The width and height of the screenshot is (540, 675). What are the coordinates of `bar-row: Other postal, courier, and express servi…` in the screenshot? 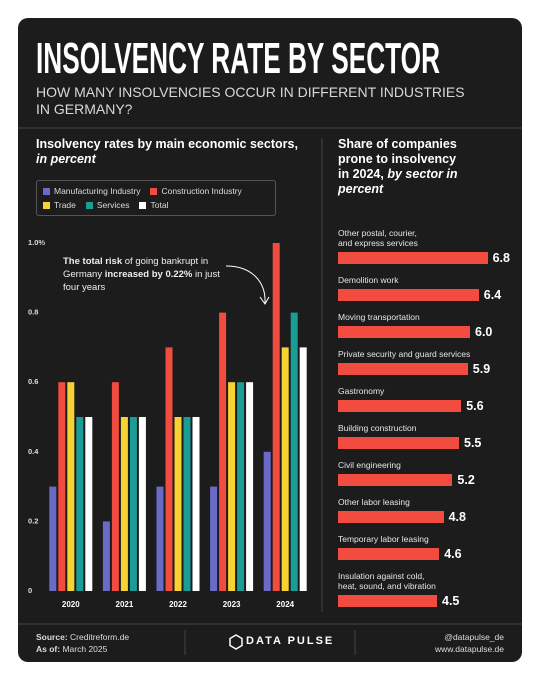 It's located at (428, 246).